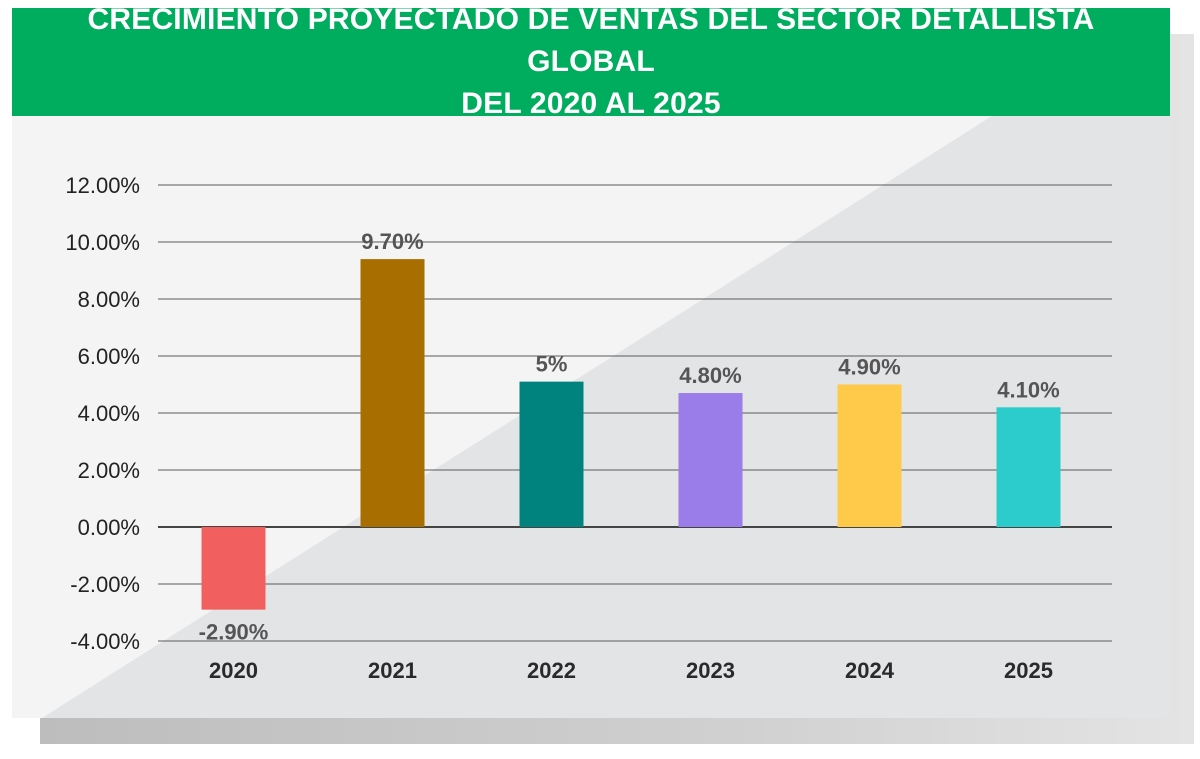 The height and width of the screenshot is (759, 1200). Describe the element at coordinates (591, 103) in the screenshot. I see `chart-title-line-2: DEL 2020 AL 2025` at that location.